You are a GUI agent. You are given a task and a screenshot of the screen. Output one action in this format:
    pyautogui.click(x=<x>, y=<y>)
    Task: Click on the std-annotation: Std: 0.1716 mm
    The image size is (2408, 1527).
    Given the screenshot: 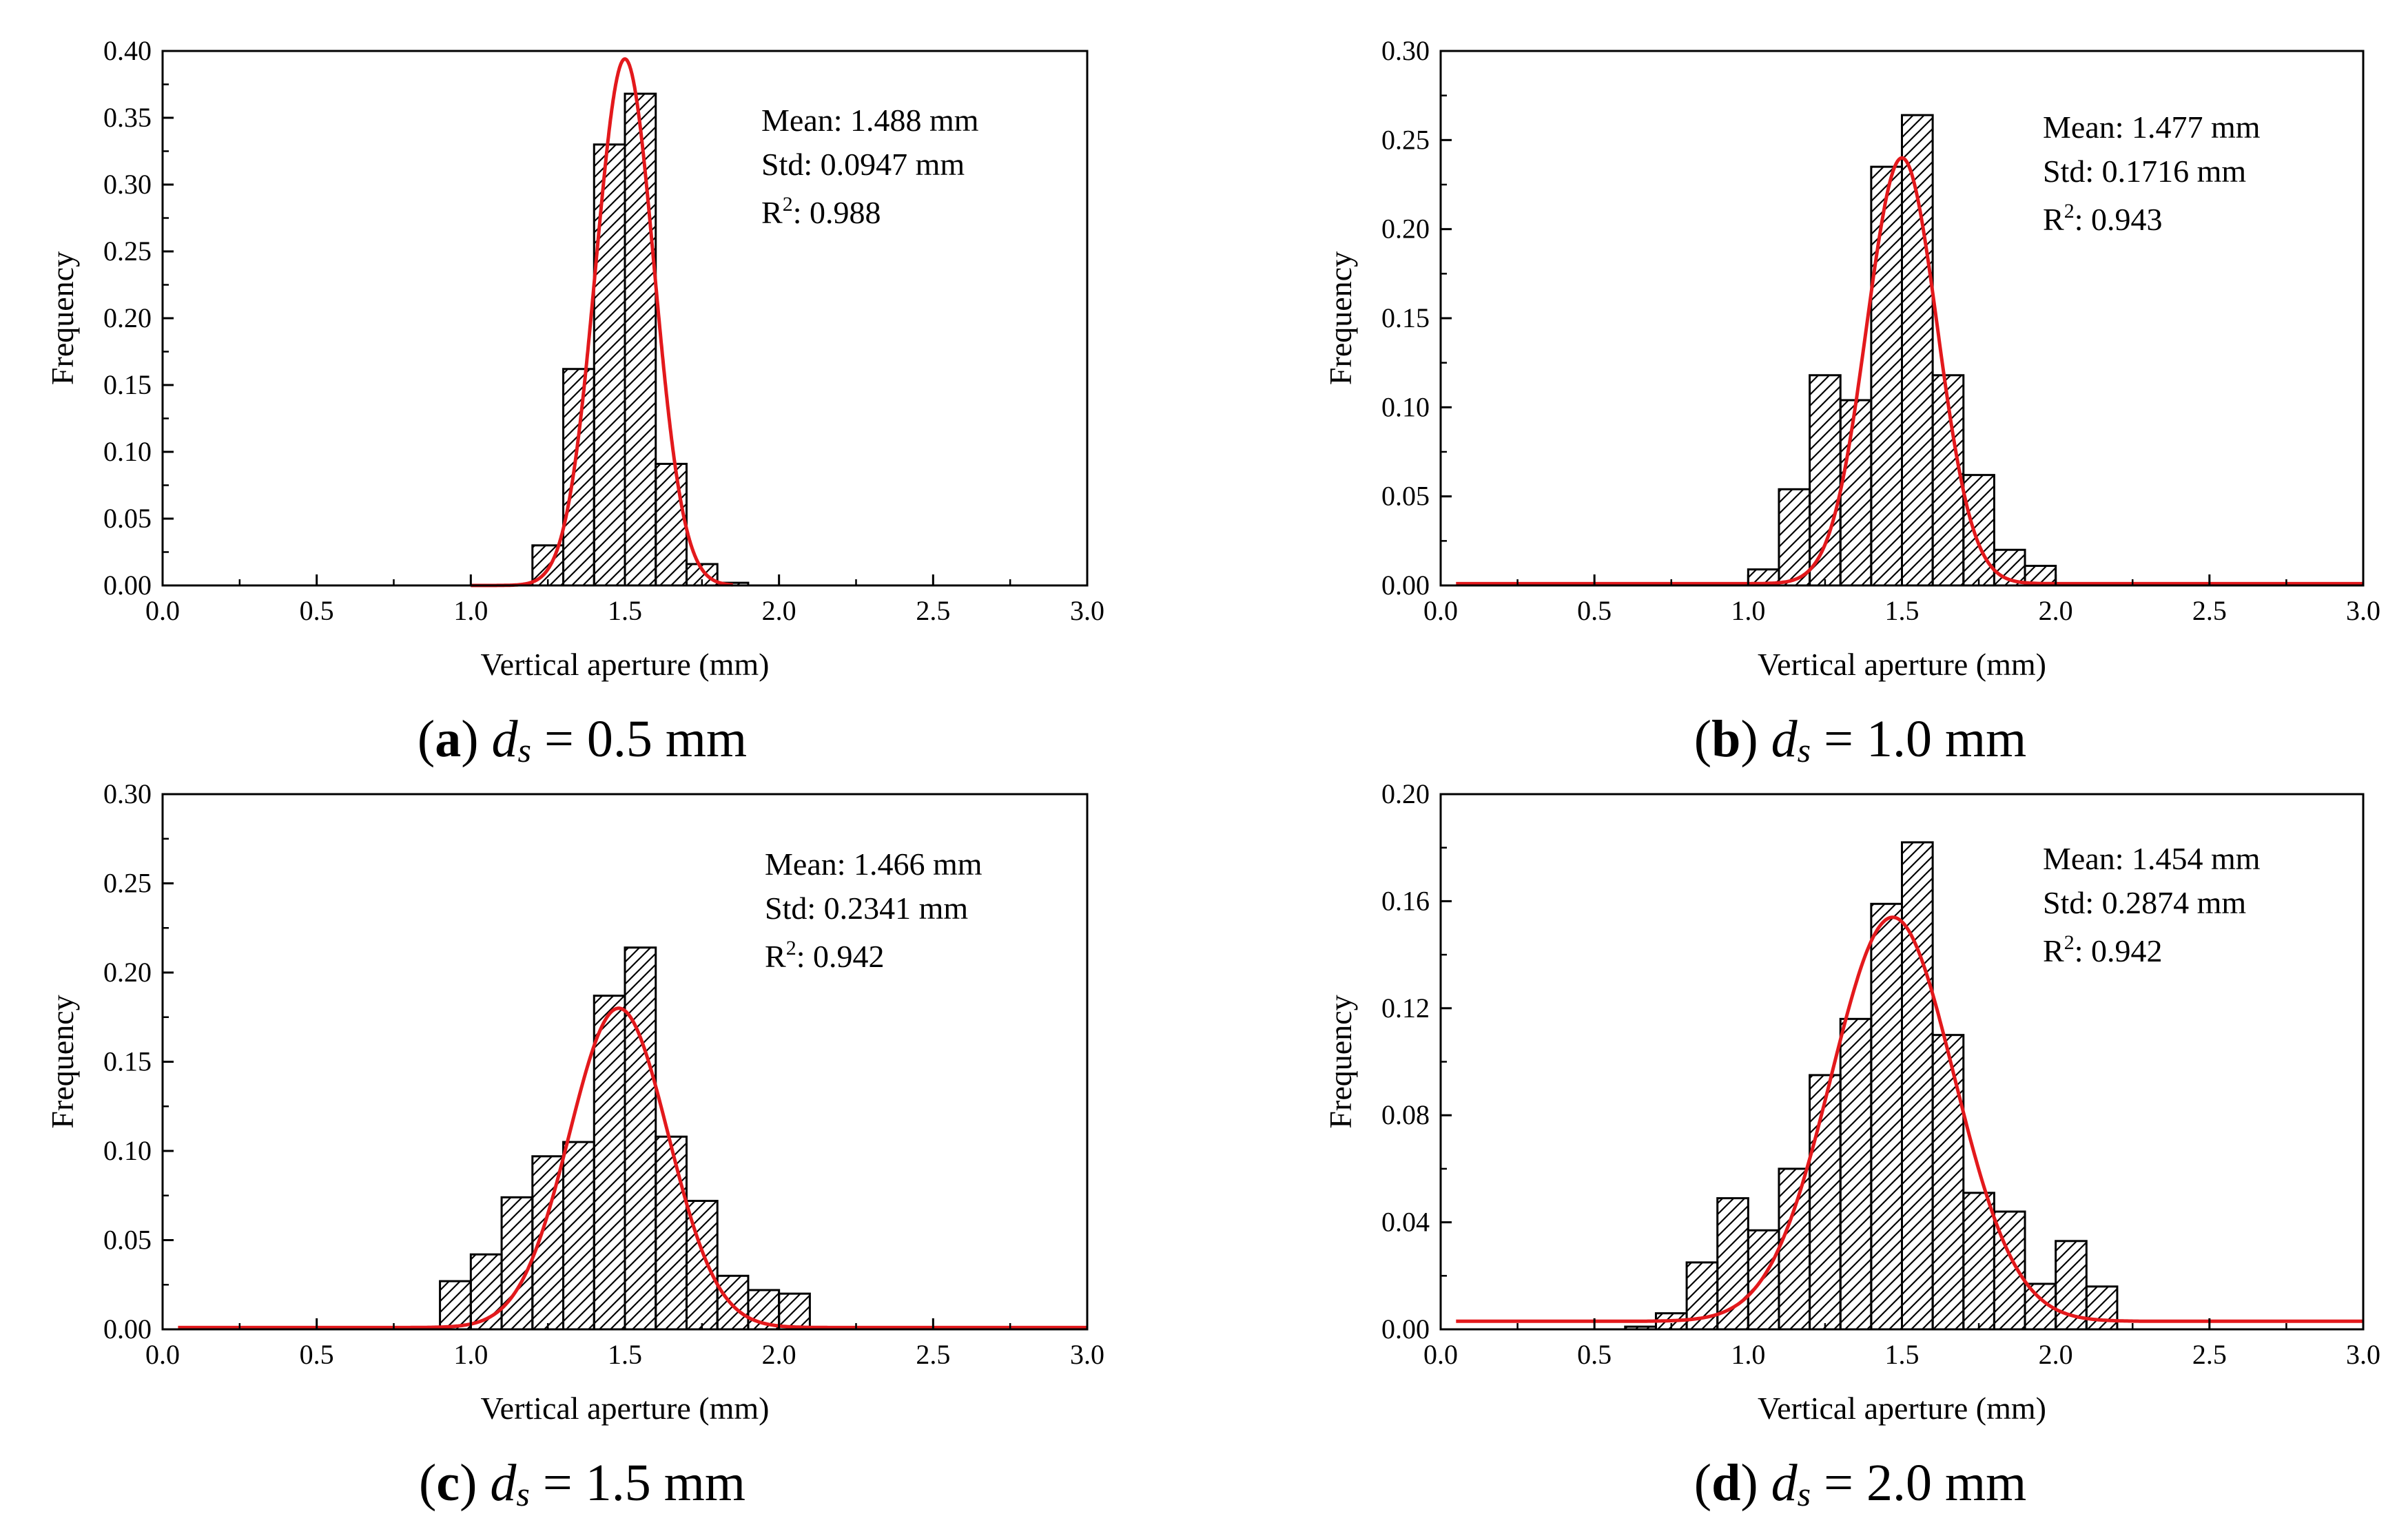 What is the action you would take?
    pyautogui.click(x=2144, y=171)
    